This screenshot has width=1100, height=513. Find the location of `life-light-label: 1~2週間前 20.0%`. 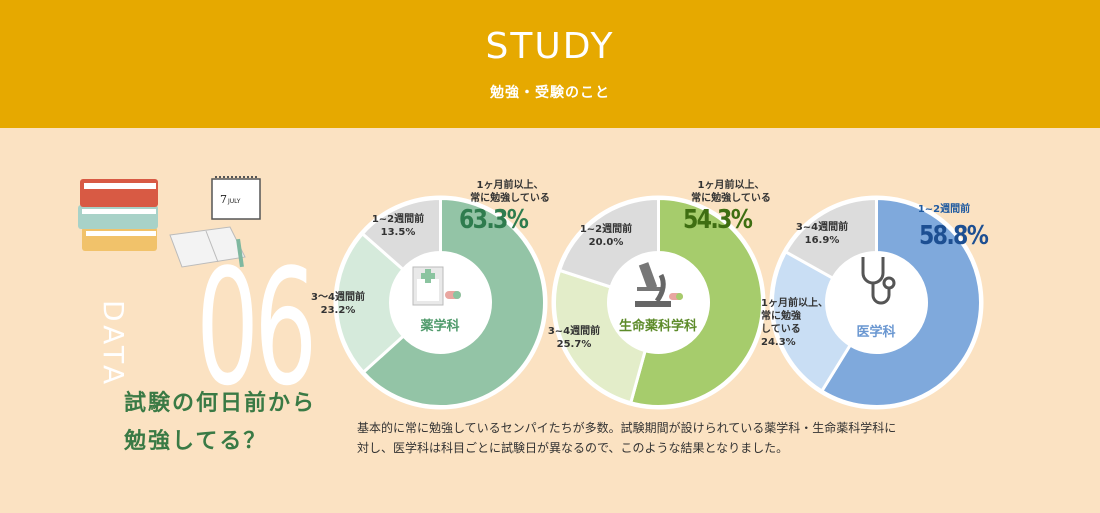

life-light-label: 1~2週間前 20.0% is located at coordinates (606, 236).